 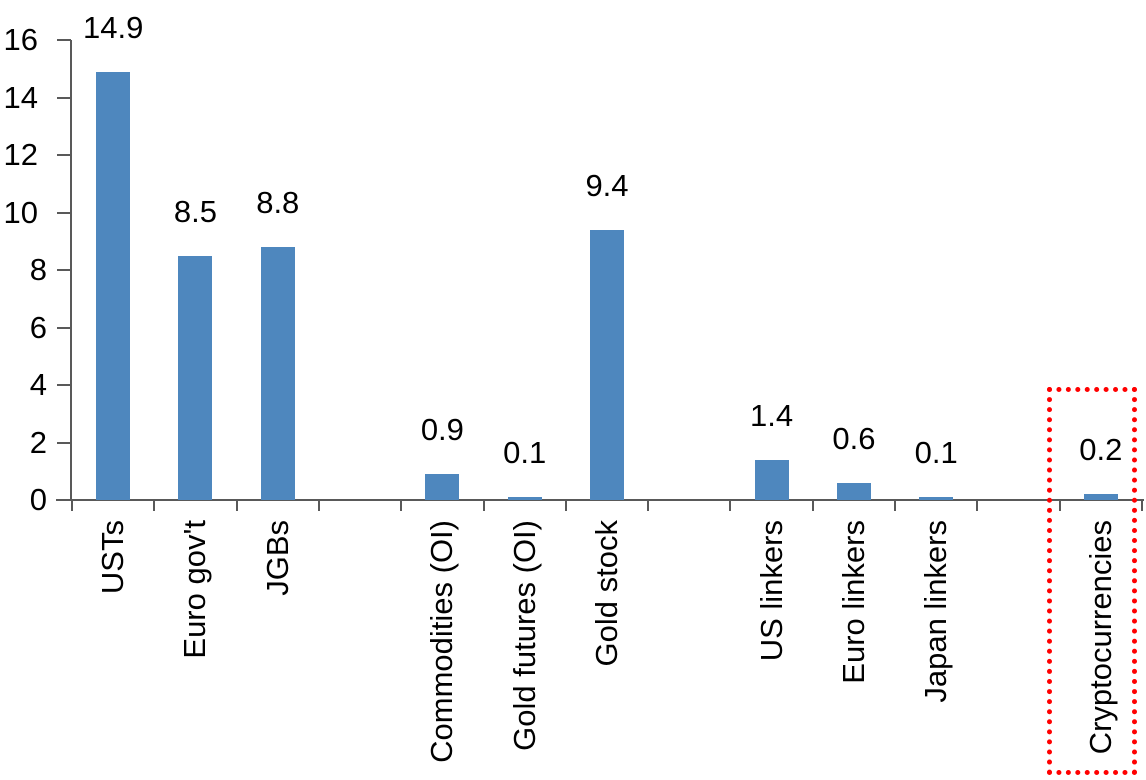 What do you see at coordinates (38, 327) in the screenshot?
I see `y-axis-tick-label: 6` at bounding box center [38, 327].